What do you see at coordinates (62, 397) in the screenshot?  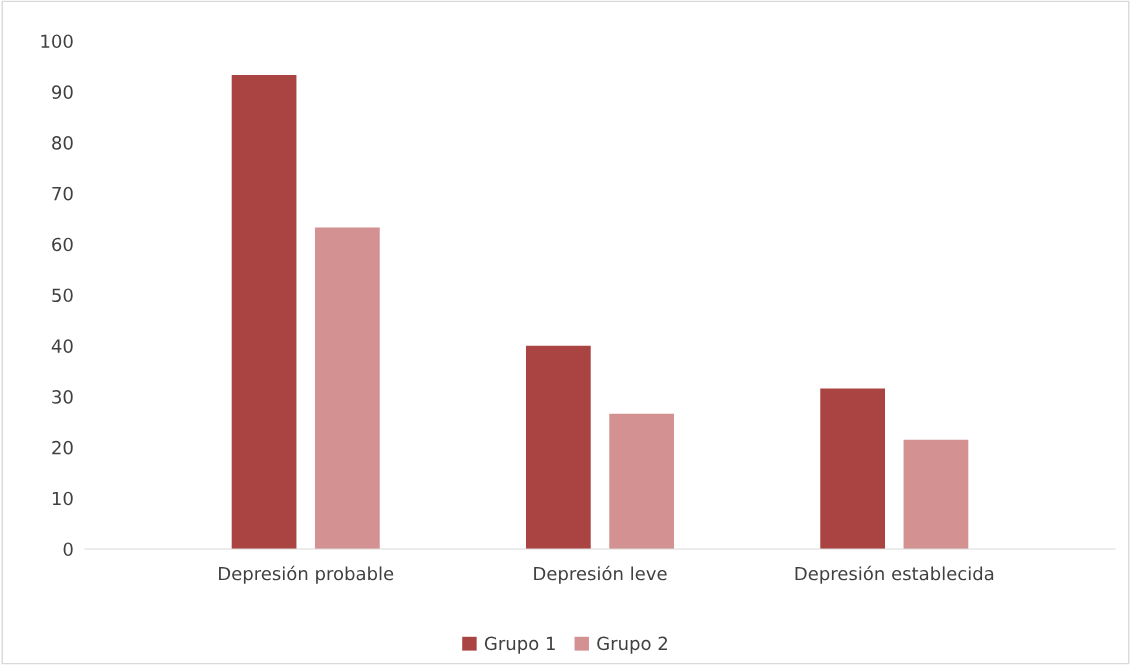 I see `y-tick-label: 30` at bounding box center [62, 397].